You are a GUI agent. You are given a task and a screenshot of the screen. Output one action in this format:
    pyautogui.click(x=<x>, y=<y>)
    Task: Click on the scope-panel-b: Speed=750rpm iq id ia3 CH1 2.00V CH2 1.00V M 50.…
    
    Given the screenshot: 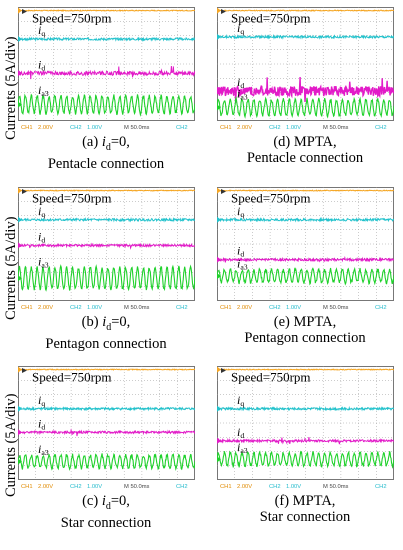 What is the action you would take?
    pyautogui.click(x=106, y=249)
    